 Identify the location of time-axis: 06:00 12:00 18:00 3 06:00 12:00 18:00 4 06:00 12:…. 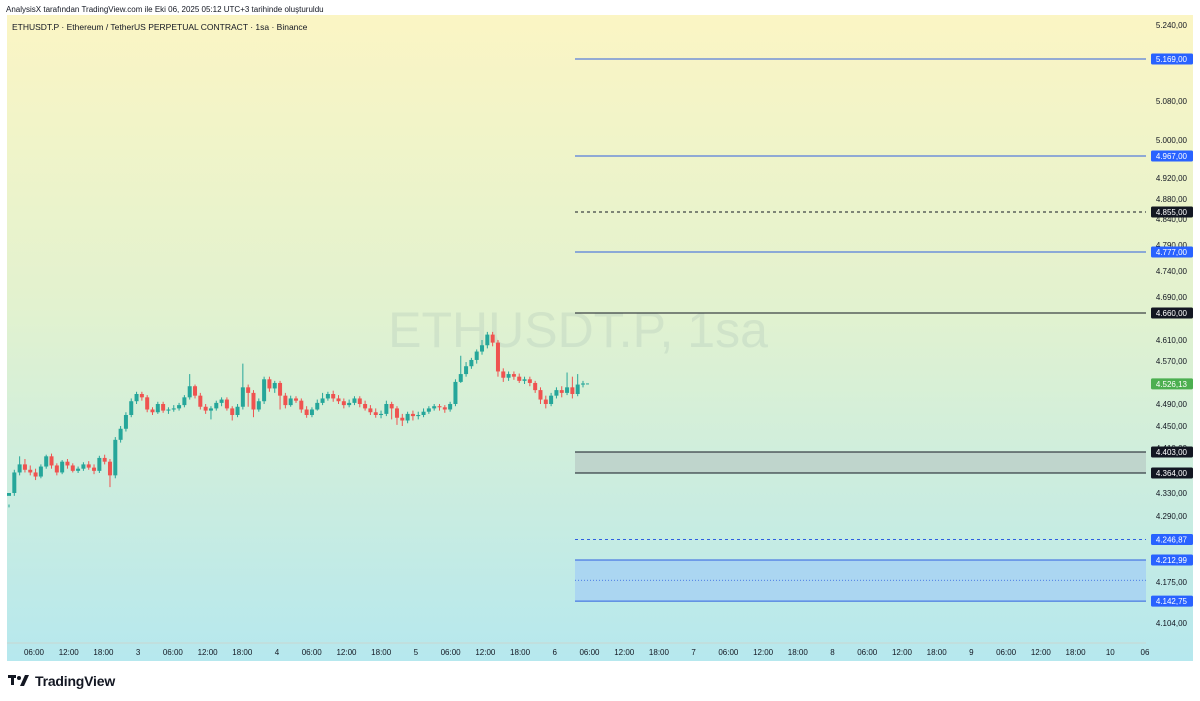
(587, 652).